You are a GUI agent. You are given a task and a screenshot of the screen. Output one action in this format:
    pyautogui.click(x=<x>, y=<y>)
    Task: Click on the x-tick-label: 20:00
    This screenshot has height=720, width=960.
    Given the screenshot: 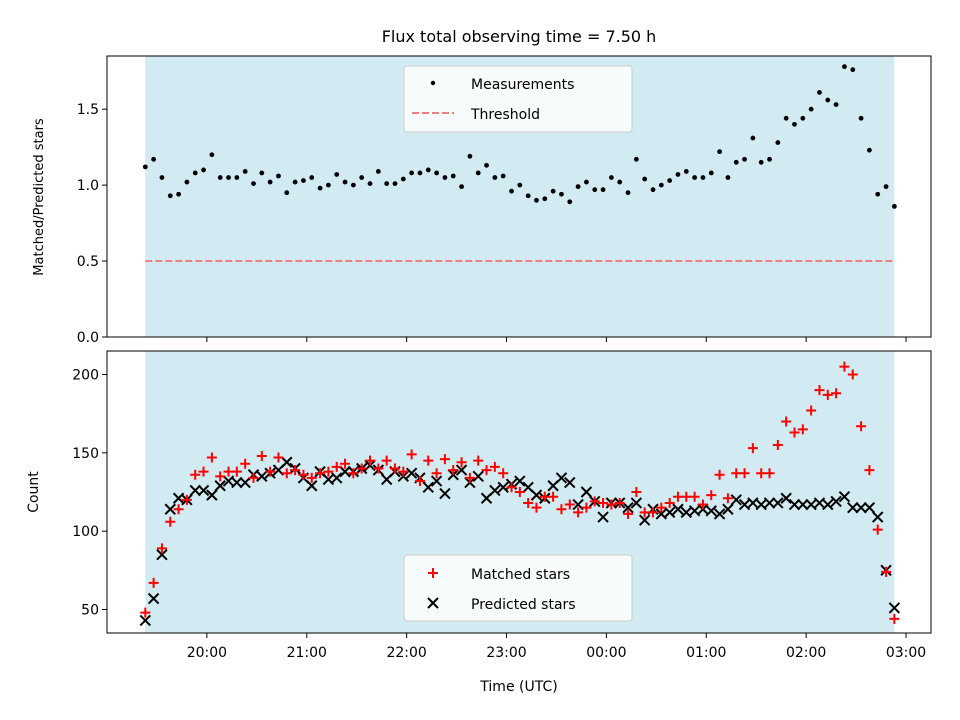 What is the action you would take?
    pyautogui.click(x=207, y=653)
    